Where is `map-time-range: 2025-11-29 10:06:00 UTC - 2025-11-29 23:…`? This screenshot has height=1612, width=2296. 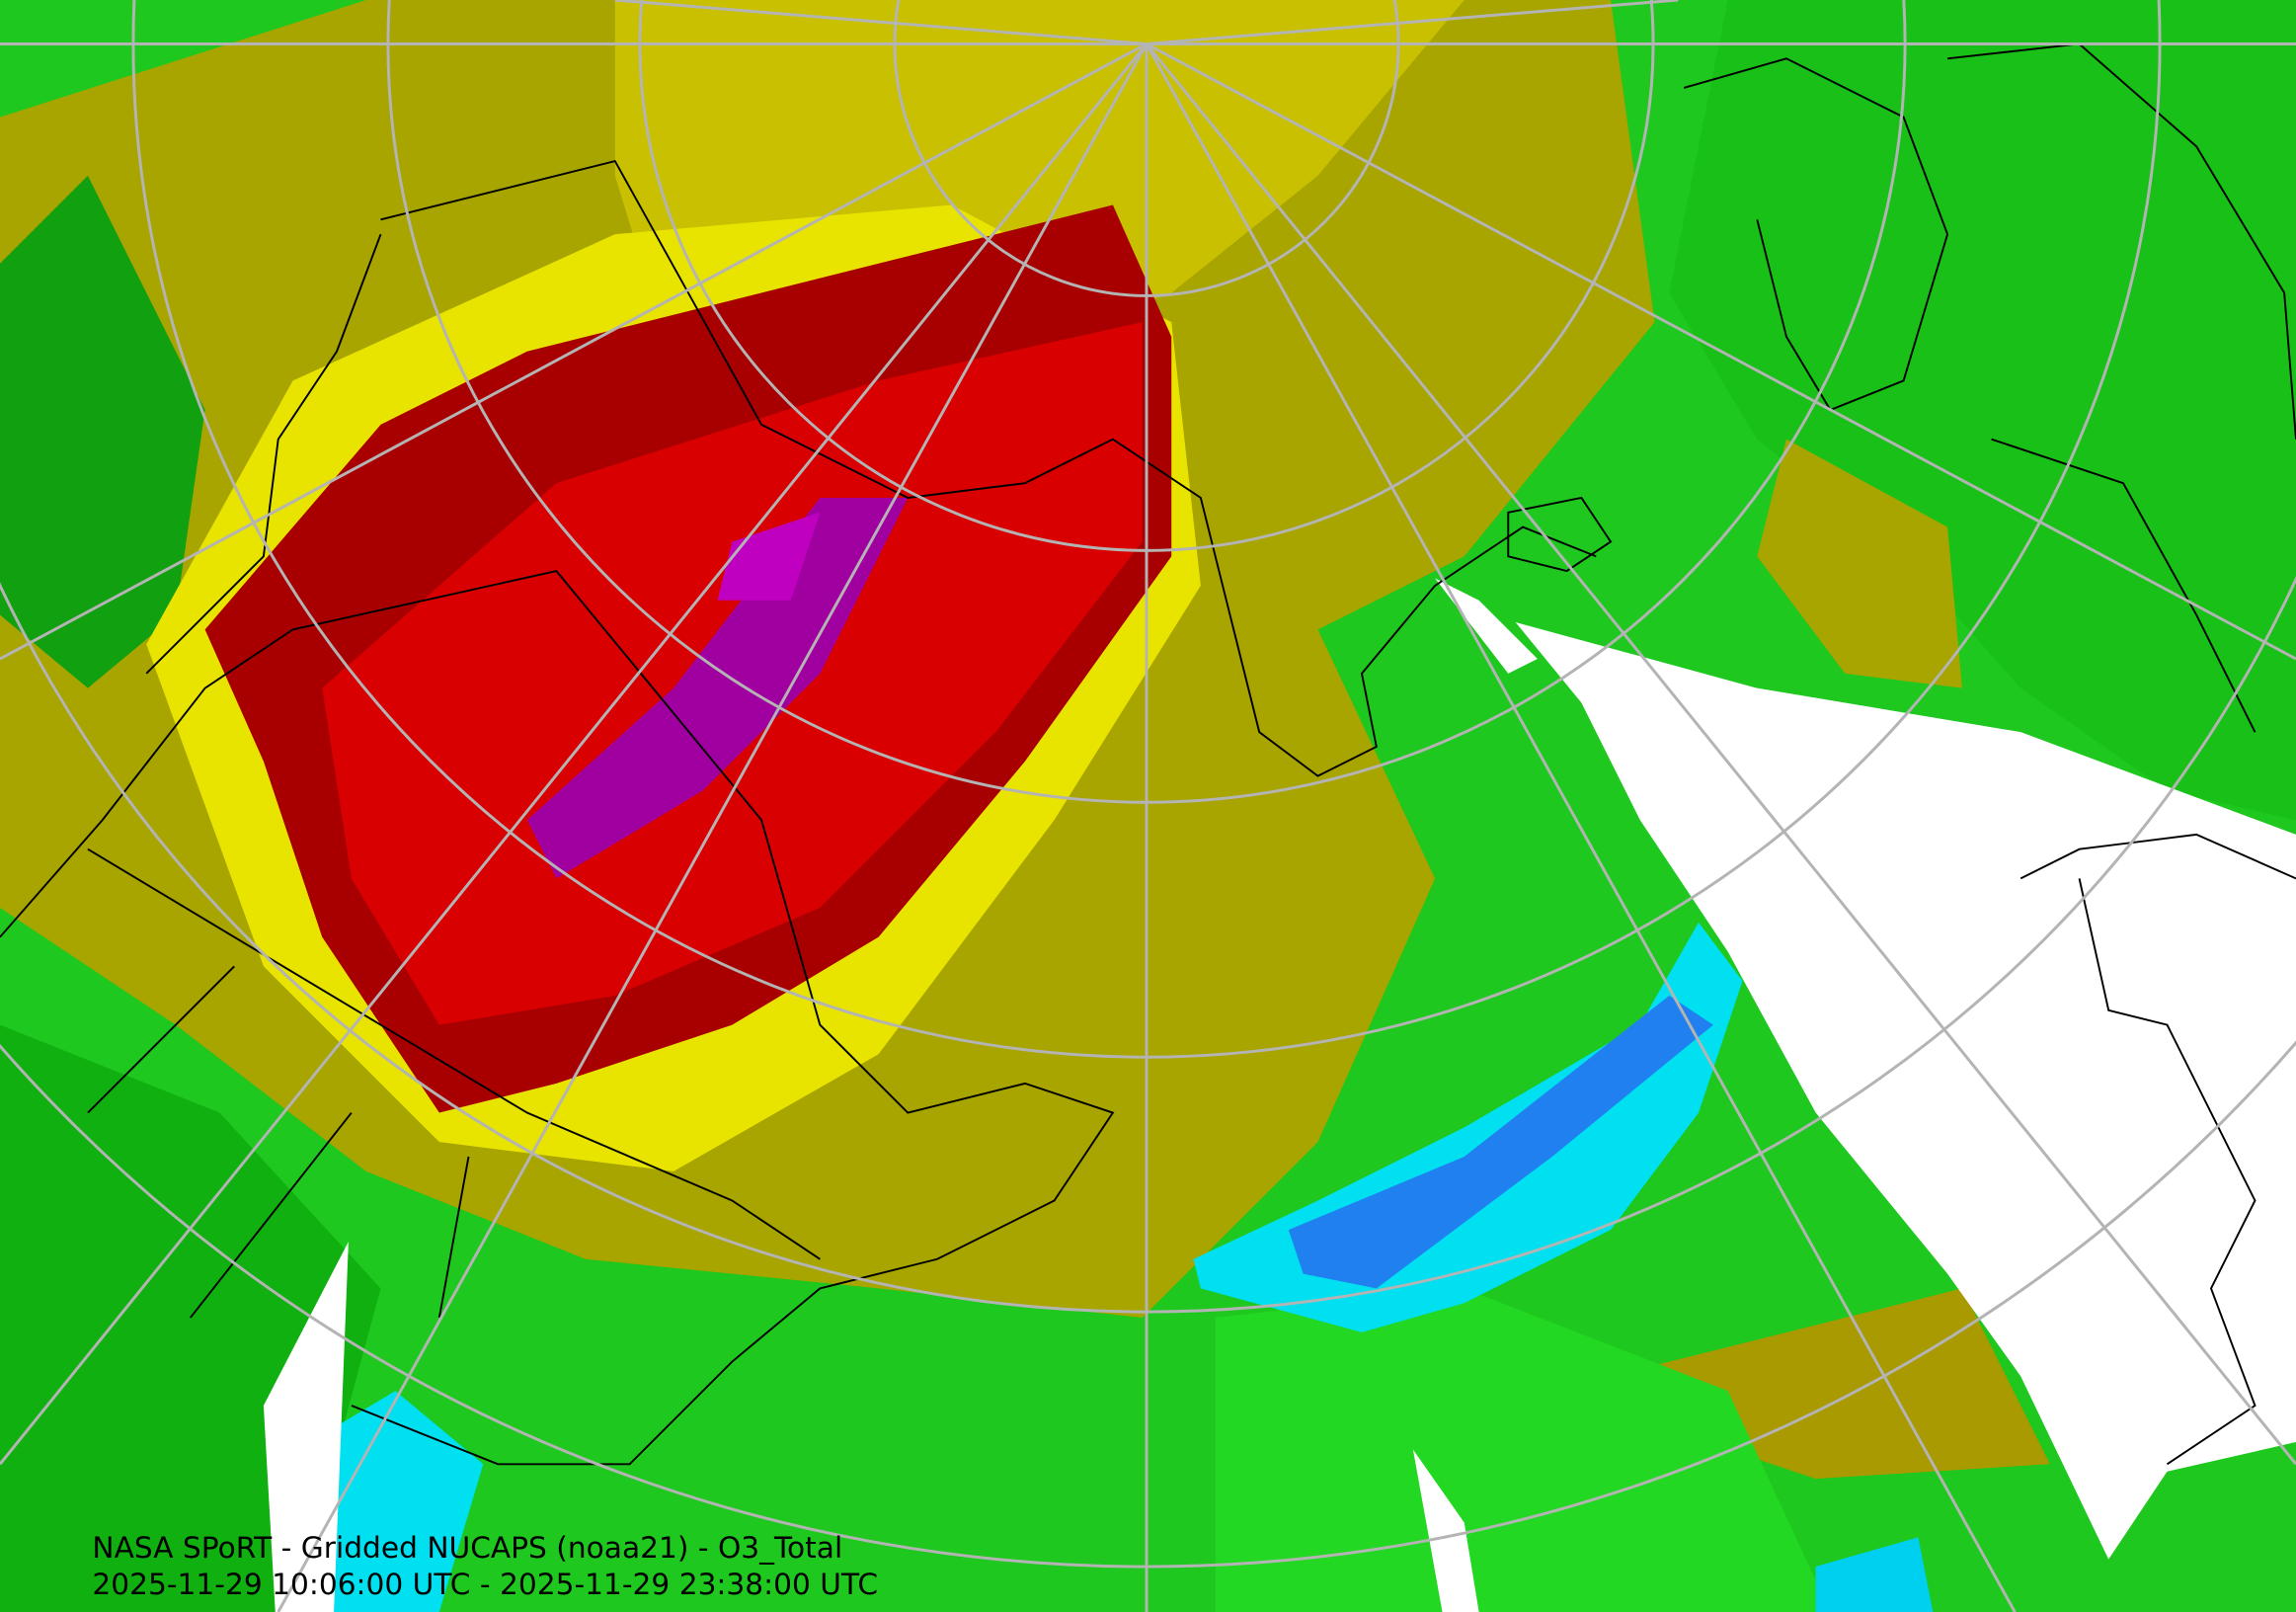 map-time-range: 2025-11-29 10:06:00 UTC - 2025-11-29 23:… is located at coordinates (485, 1584).